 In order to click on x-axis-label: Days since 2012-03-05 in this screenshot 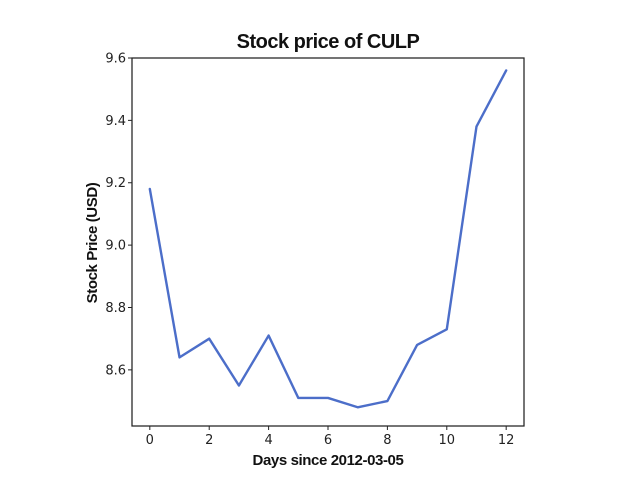, I will do `click(328, 460)`.